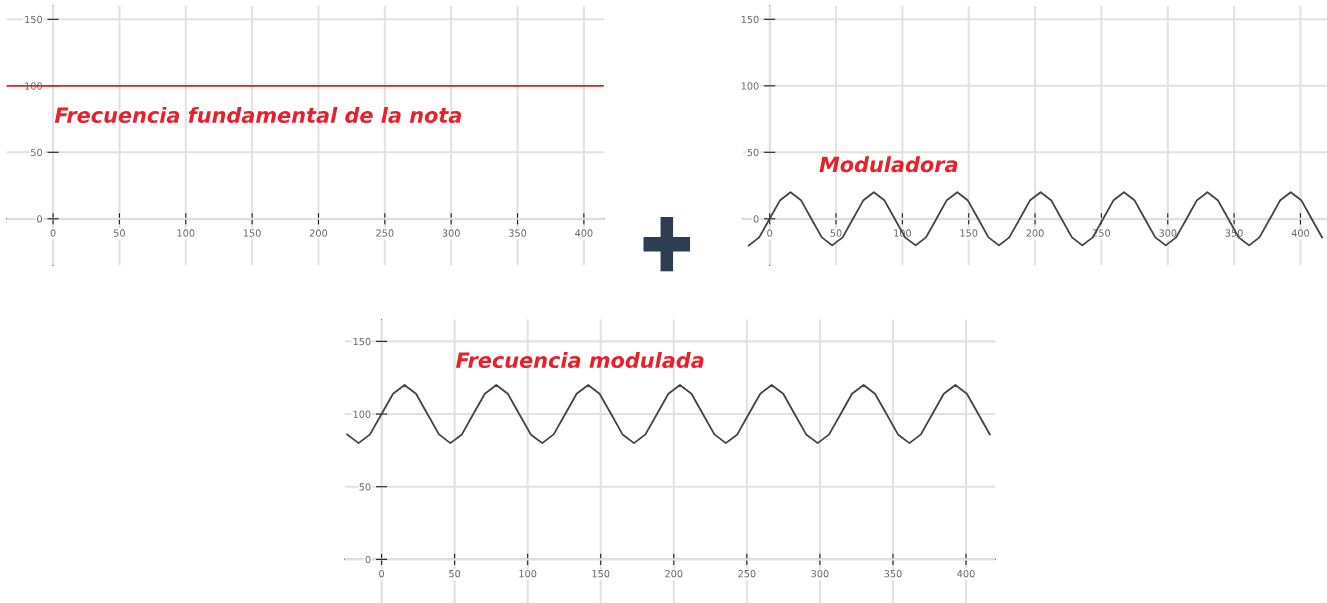  Describe the element at coordinates (580, 360) in the screenshot. I see `series-label: Frecuencia modulada` at that location.